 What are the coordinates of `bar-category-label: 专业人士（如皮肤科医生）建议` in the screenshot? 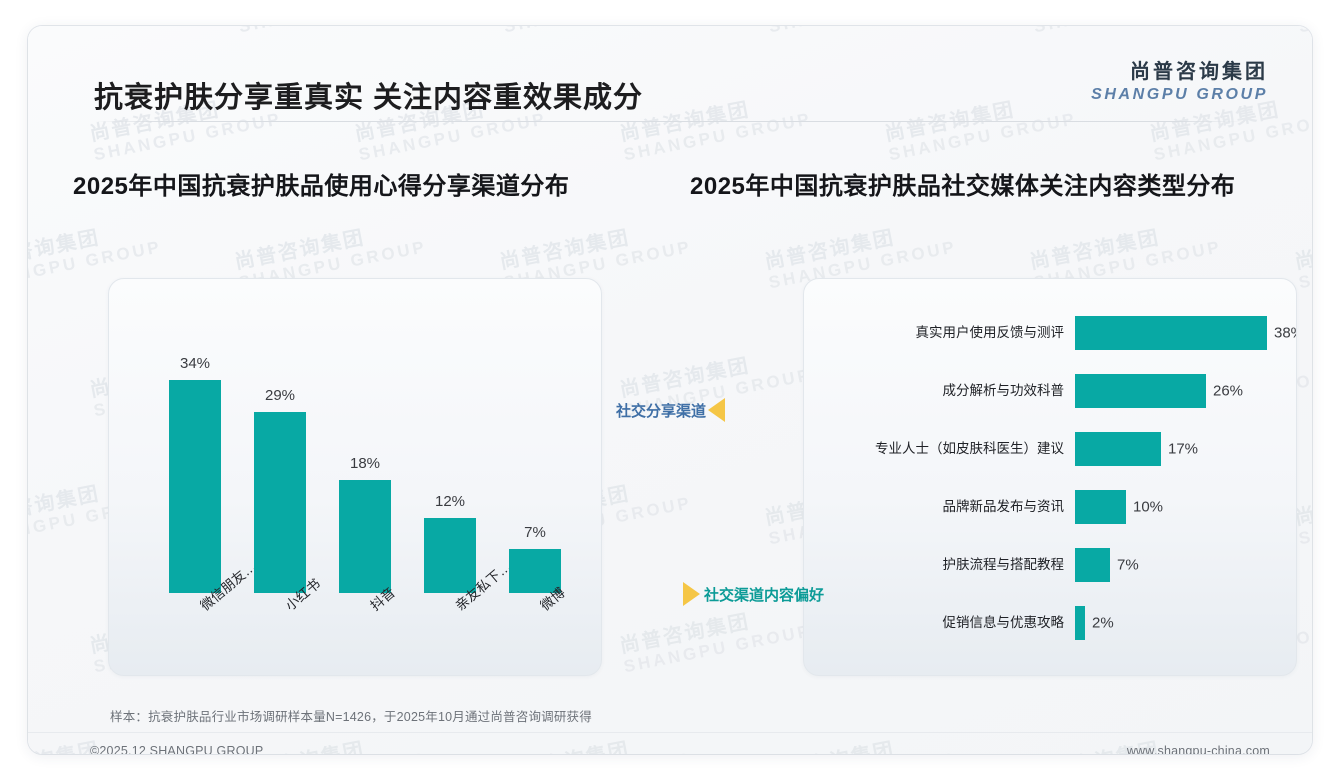 It's located at (969, 449).